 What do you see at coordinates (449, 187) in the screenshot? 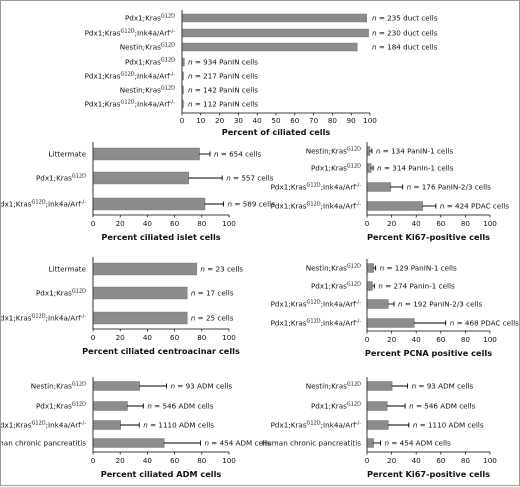
I see `n-annotation: n = 176 PanIN-2/3 cells` at bounding box center [449, 187].